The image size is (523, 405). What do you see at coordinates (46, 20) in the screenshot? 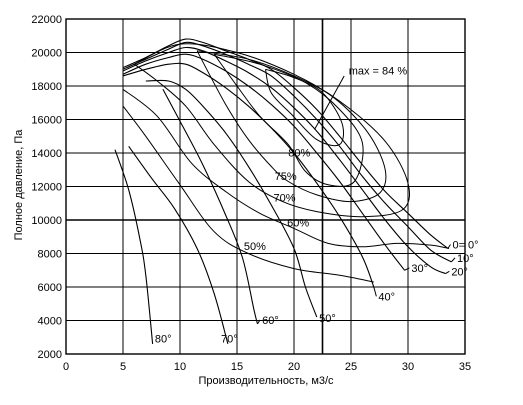
I see `y-tick-label: 22000` at bounding box center [46, 20].